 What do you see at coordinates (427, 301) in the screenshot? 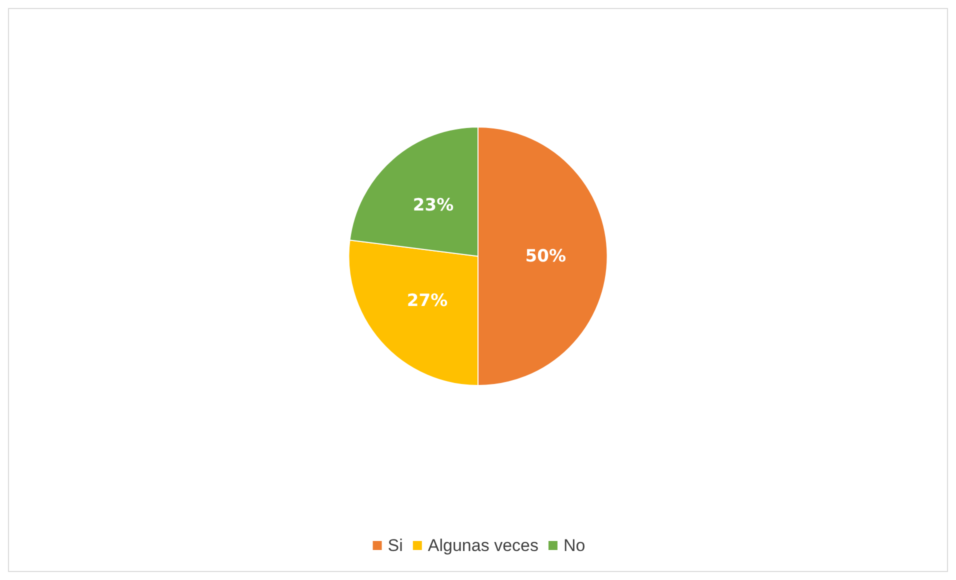
I see `data-label: 27%` at bounding box center [427, 301].